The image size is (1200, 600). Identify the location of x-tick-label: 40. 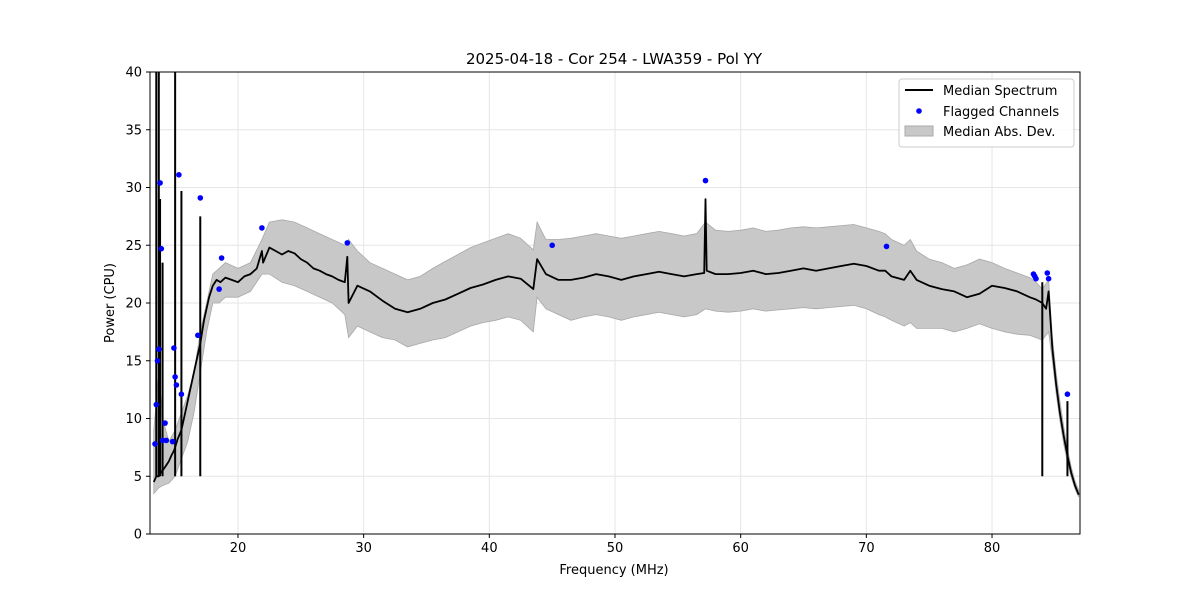
(489, 548).